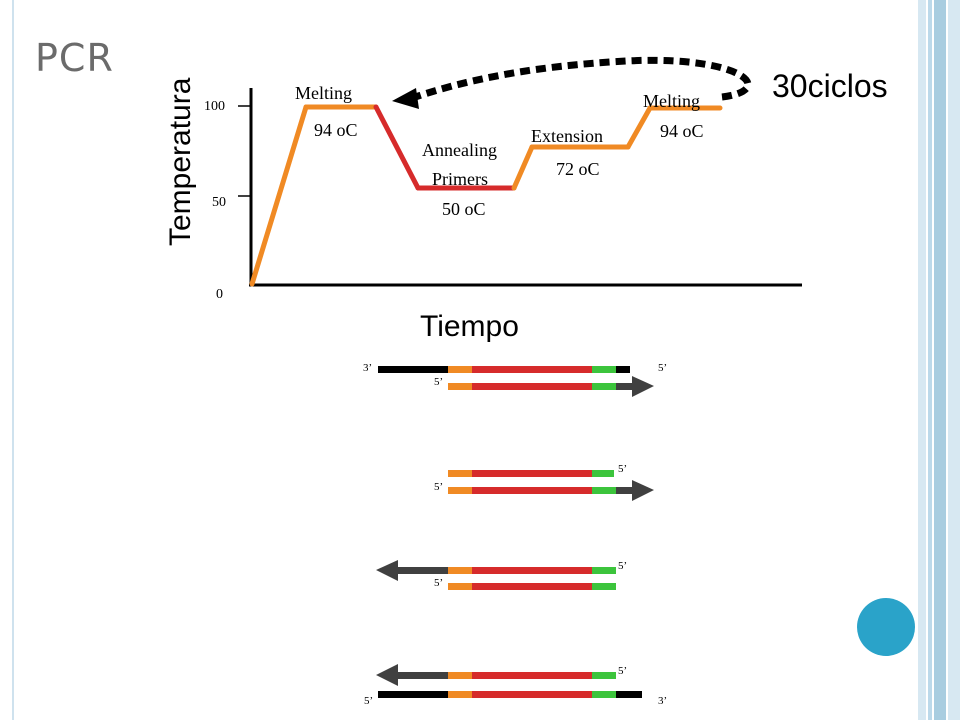 The height and width of the screenshot is (720, 960). I want to click on stage-annealing-primers-label: Primers, so click(460, 179).